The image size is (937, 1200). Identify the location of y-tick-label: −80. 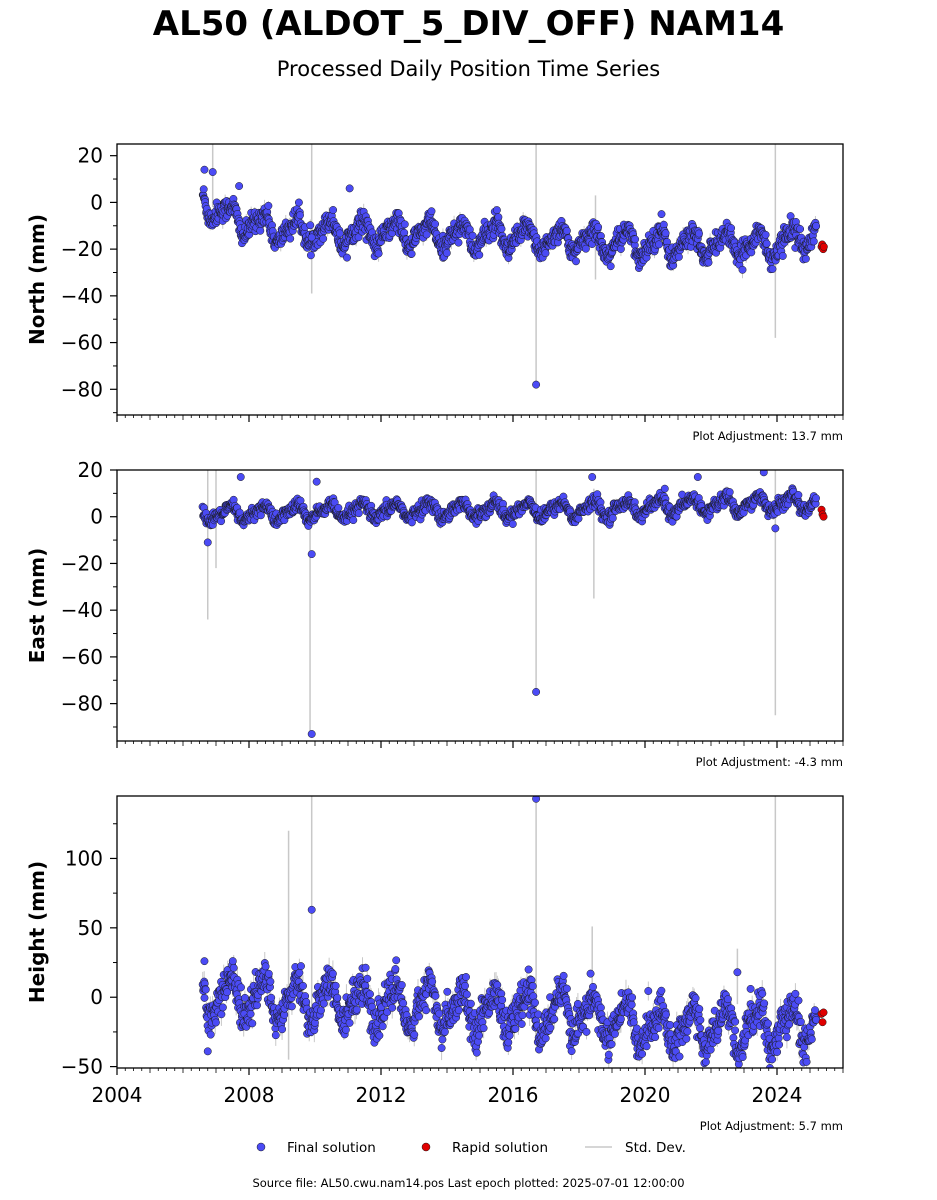
(82, 704).